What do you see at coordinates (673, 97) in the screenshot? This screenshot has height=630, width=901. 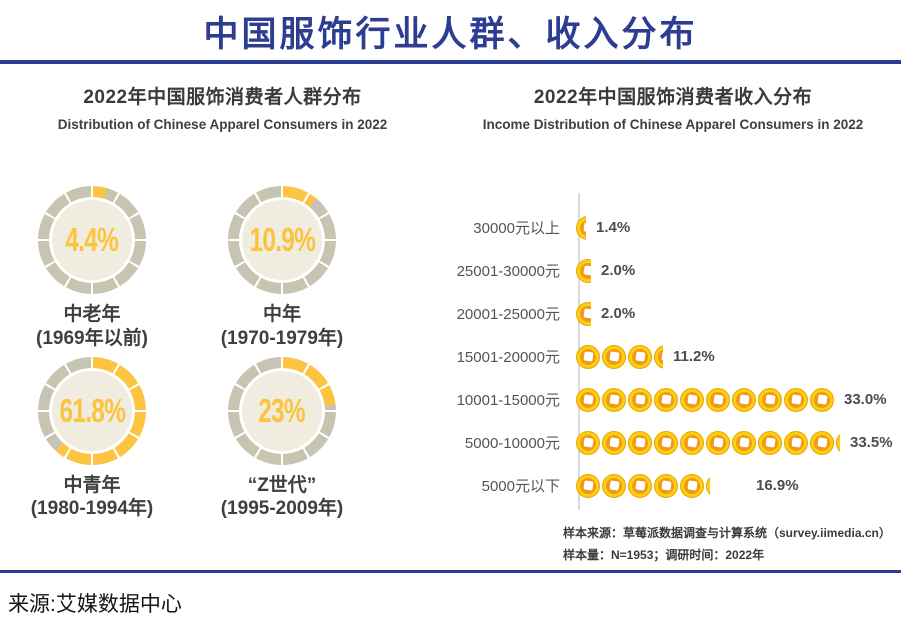 I see `income-panel-title: 2022年中国服饰消费者收入分布` at bounding box center [673, 97].